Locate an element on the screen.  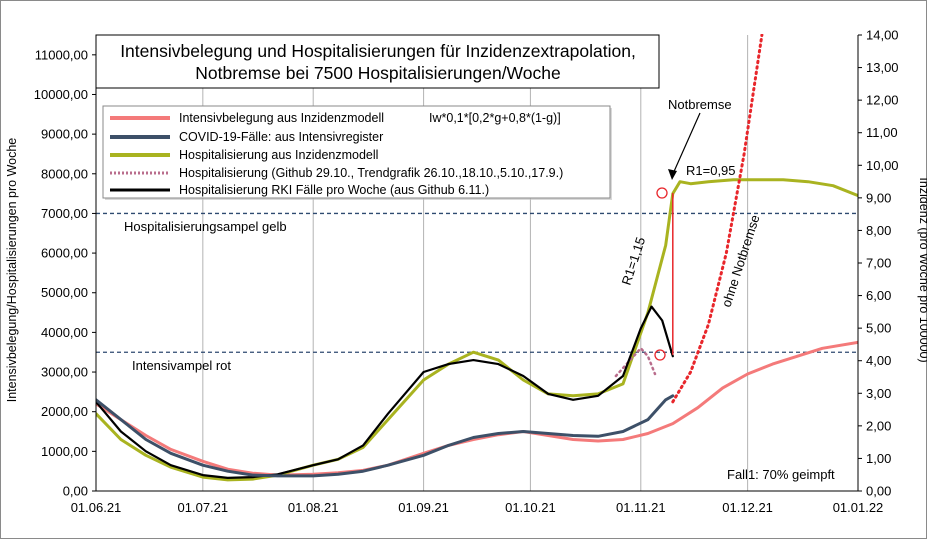
x-tick-label-7: 01.01.22 is located at coordinates (858, 507).